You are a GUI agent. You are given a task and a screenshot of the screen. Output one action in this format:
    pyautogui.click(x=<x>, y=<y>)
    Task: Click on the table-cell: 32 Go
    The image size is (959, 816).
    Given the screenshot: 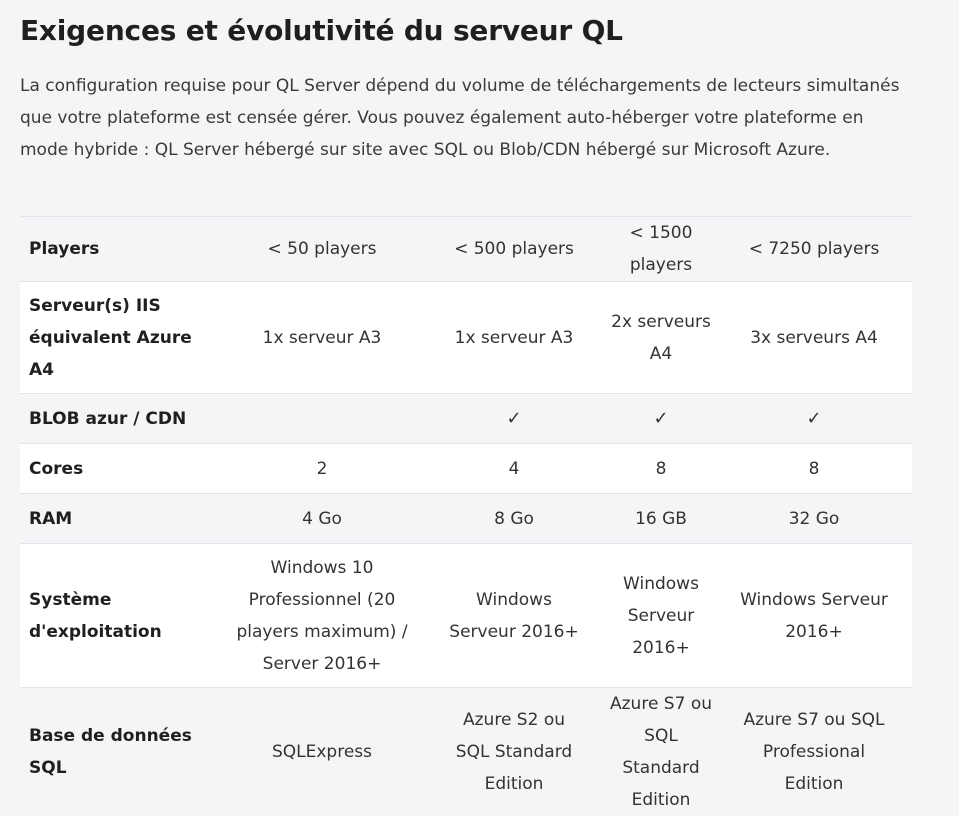 What is the action you would take?
    pyautogui.click(x=814, y=519)
    